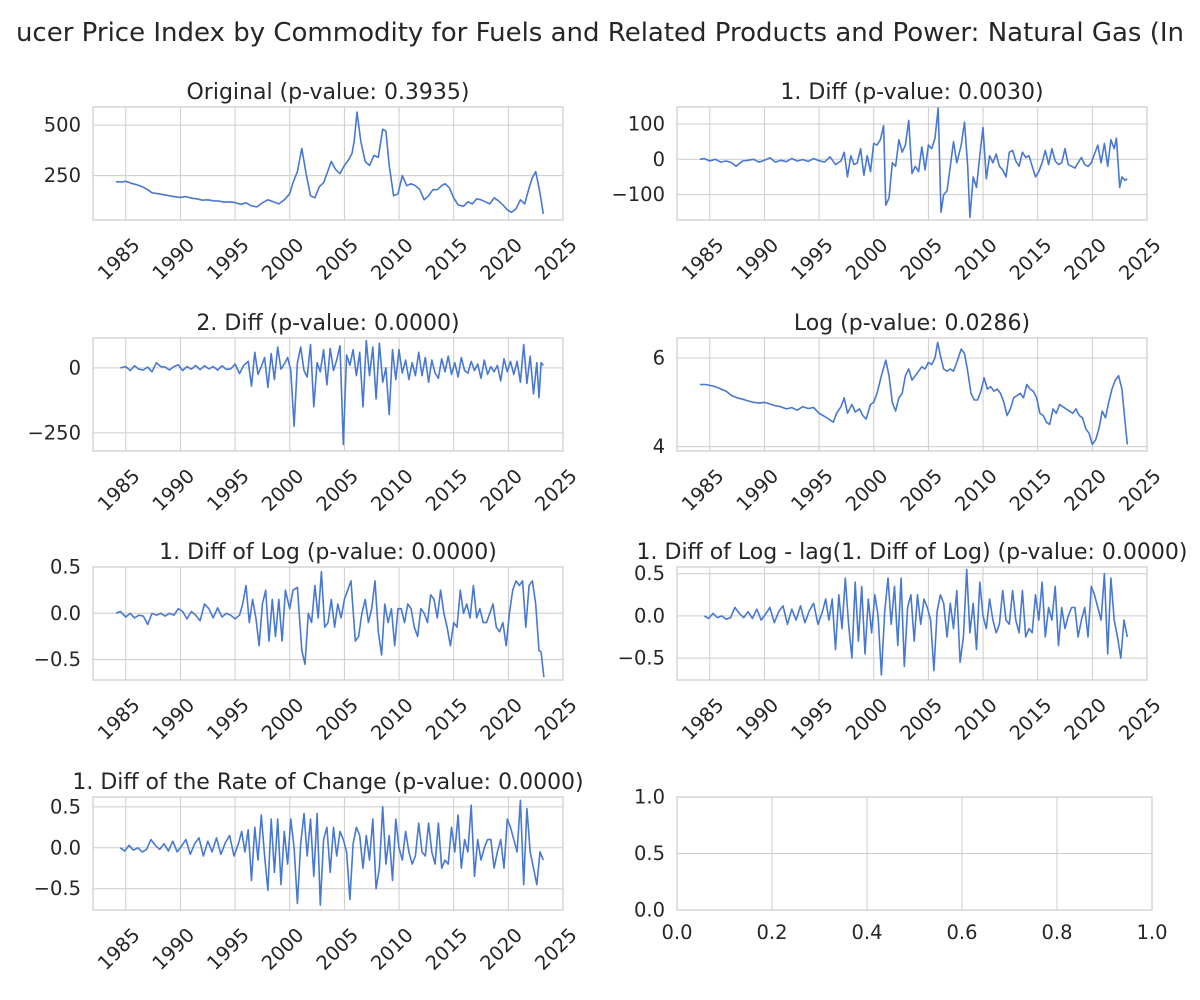  Describe the element at coordinates (638, 194) in the screenshot. I see `y-tick-label: −100` at that location.